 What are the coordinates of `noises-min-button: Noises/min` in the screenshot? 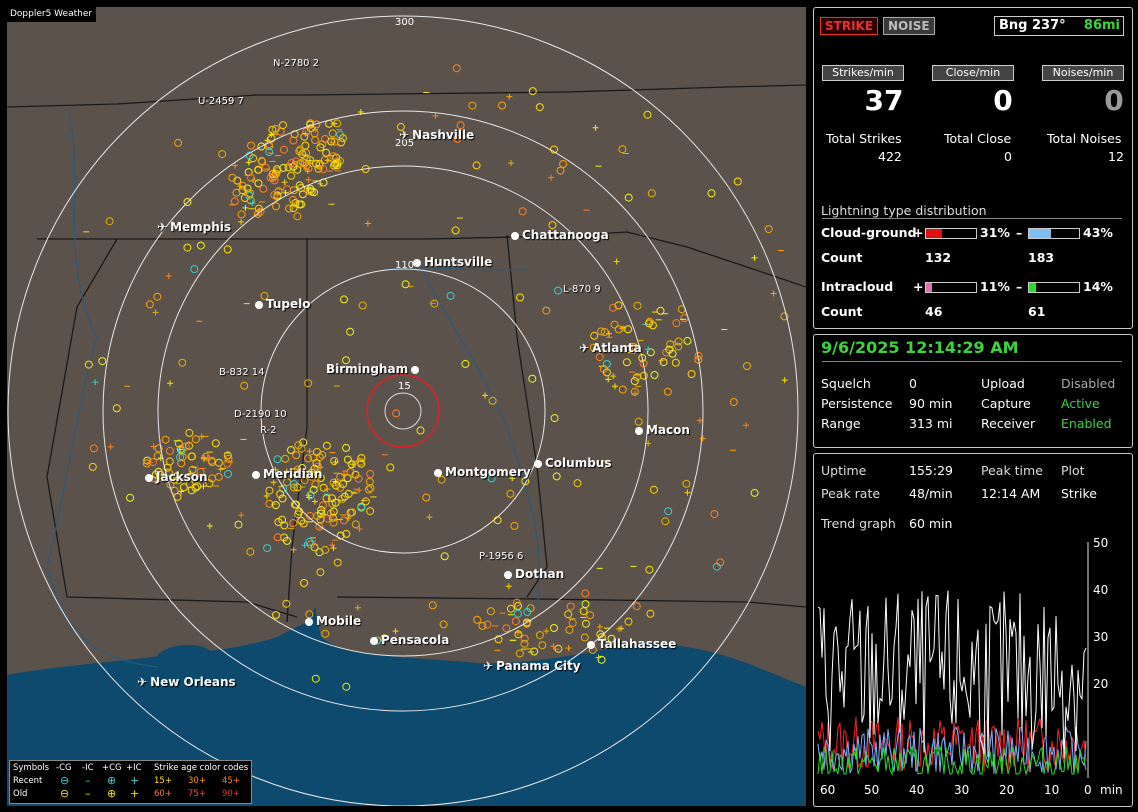 It's located at (1083, 73).